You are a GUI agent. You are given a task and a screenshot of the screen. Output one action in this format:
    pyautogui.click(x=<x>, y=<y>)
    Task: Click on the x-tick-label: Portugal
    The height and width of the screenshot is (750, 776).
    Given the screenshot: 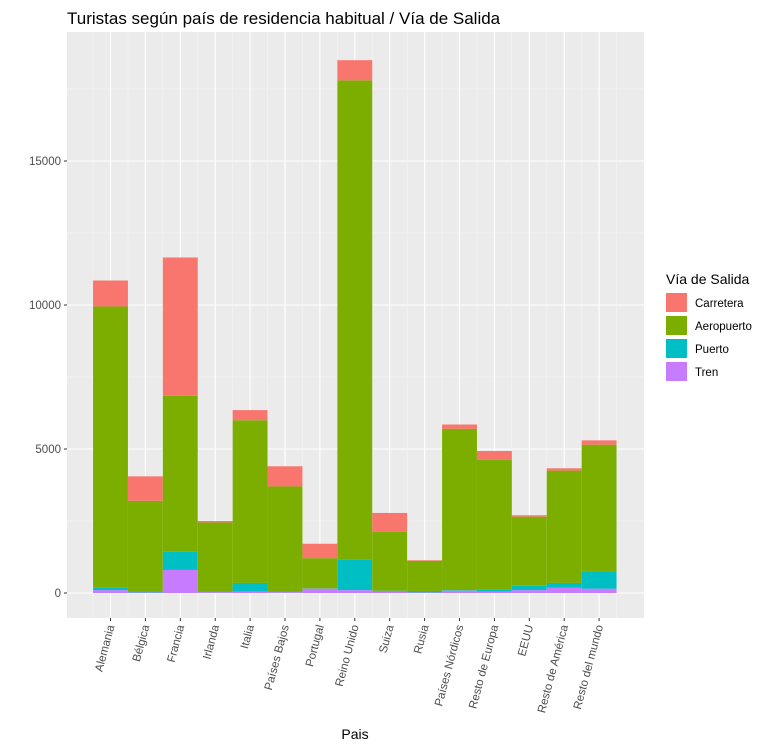 What is the action you would take?
    pyautogui.click(x=315, y=646)
    